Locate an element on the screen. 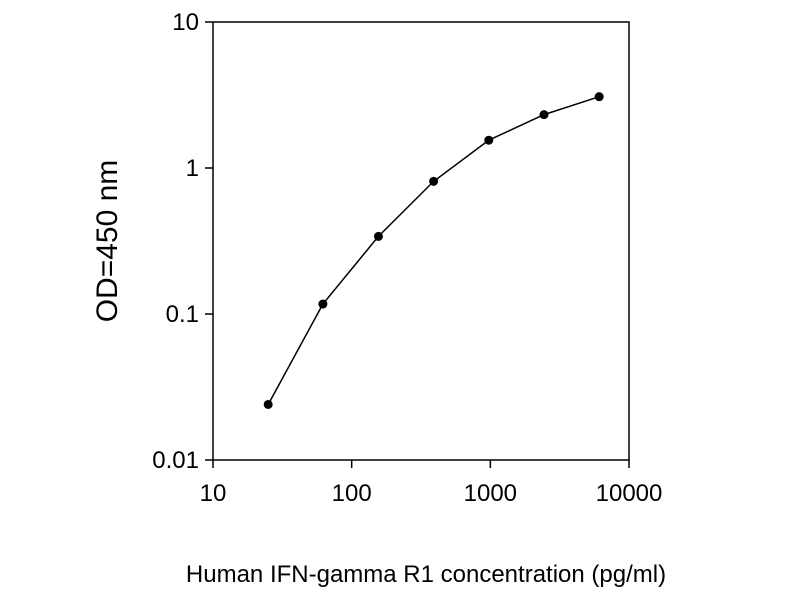  x-tick-label-3: 10000 is located at coordinates (629, 493).